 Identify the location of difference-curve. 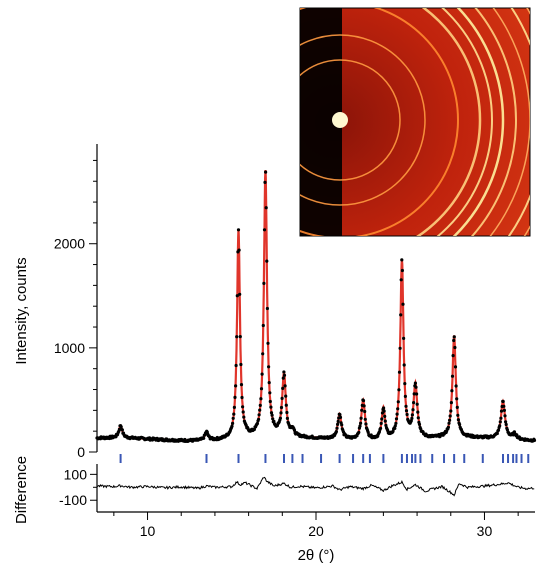
(315, 486).